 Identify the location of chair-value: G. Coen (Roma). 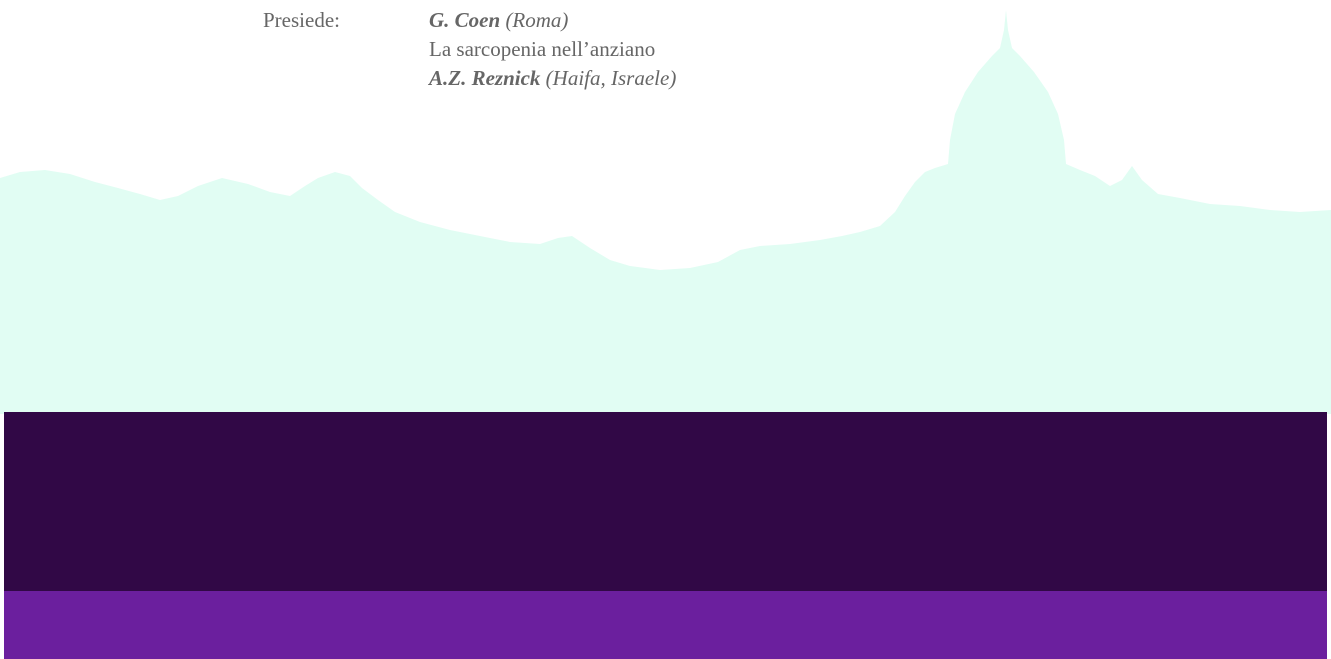
(498, 20).